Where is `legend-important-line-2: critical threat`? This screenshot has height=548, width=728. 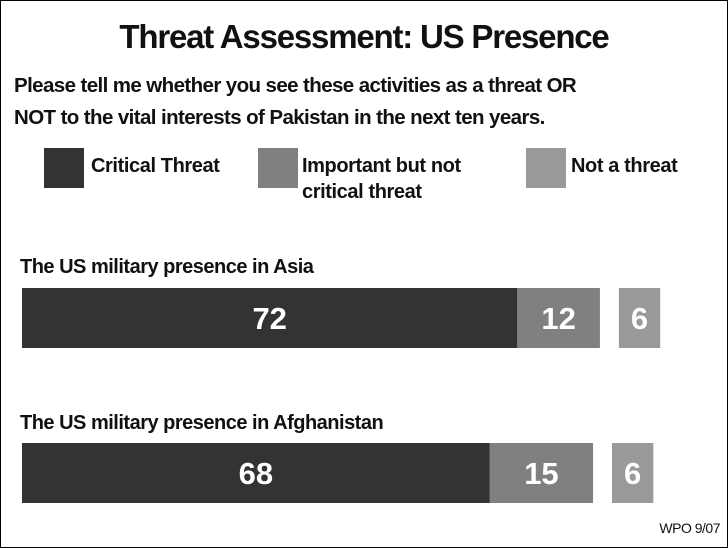 legend-important-line-2: critical threat is located at coordinates (362, 192).